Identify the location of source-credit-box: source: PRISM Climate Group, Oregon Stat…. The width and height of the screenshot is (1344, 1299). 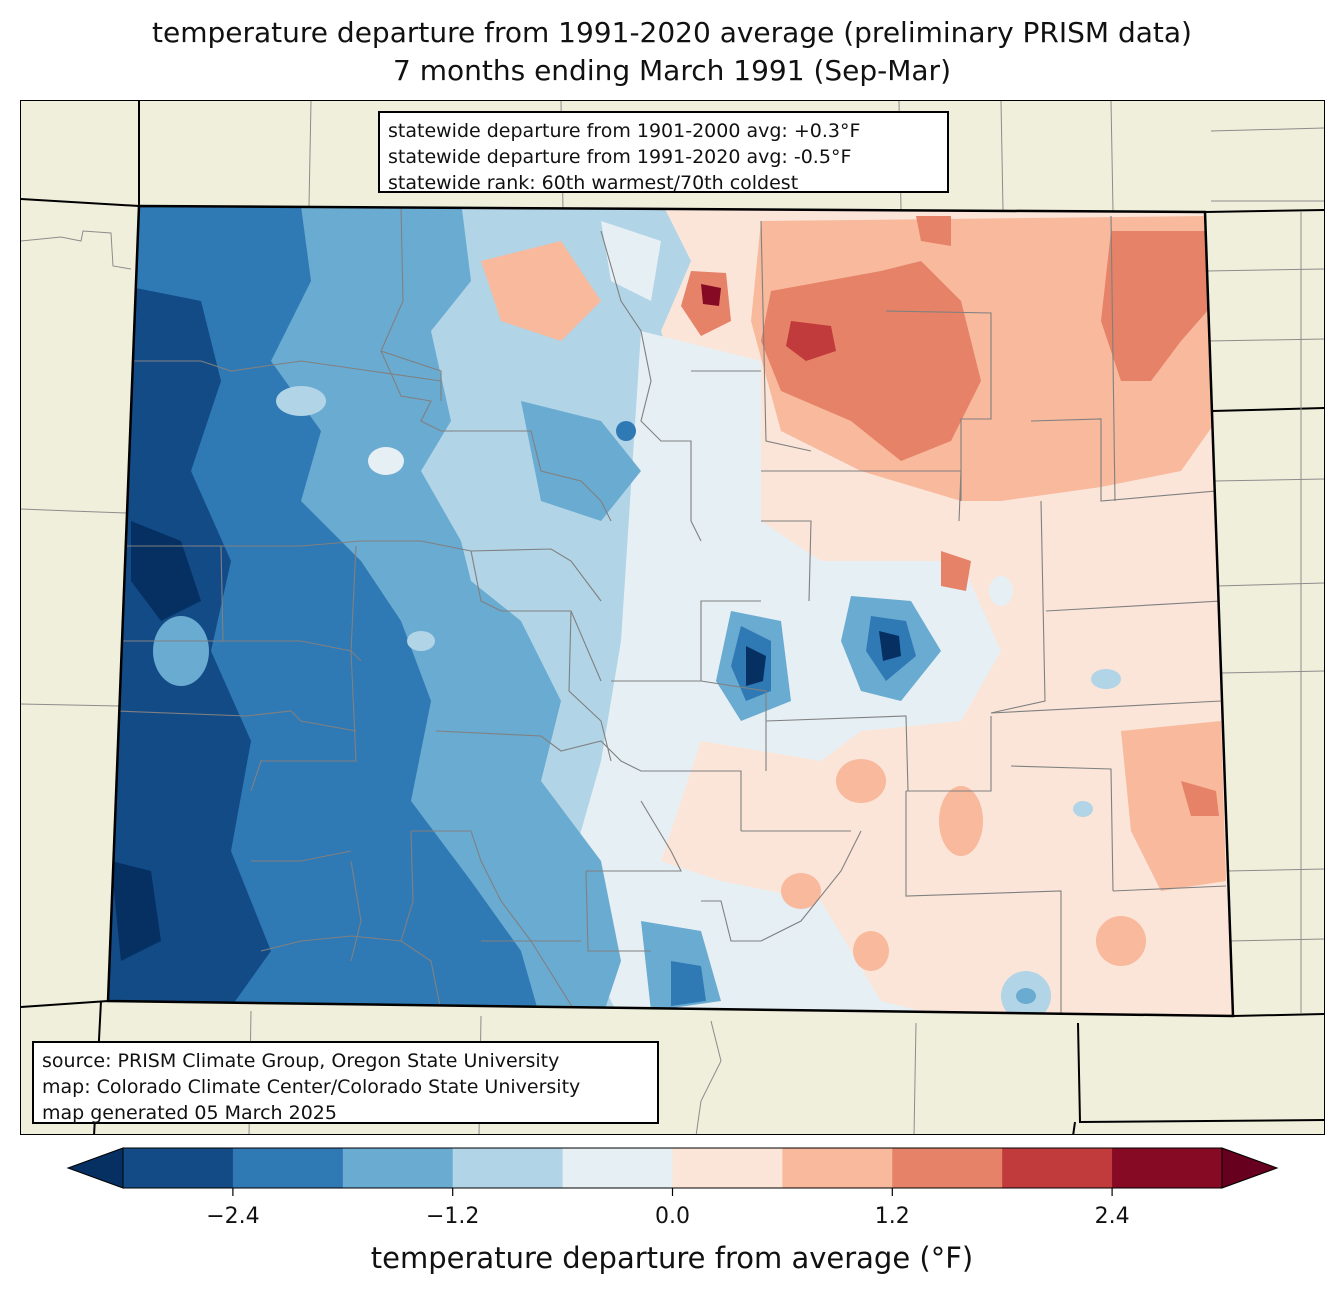
(345, 1082).